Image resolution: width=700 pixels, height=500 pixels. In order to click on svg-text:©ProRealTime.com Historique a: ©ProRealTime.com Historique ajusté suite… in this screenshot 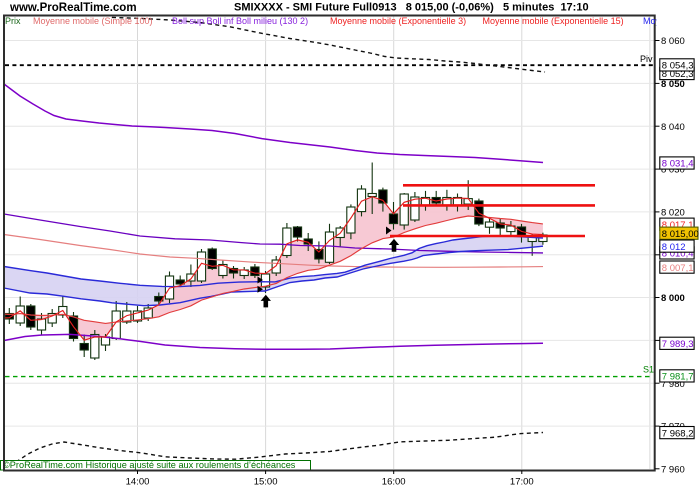, I will do `click(149, 465)`.